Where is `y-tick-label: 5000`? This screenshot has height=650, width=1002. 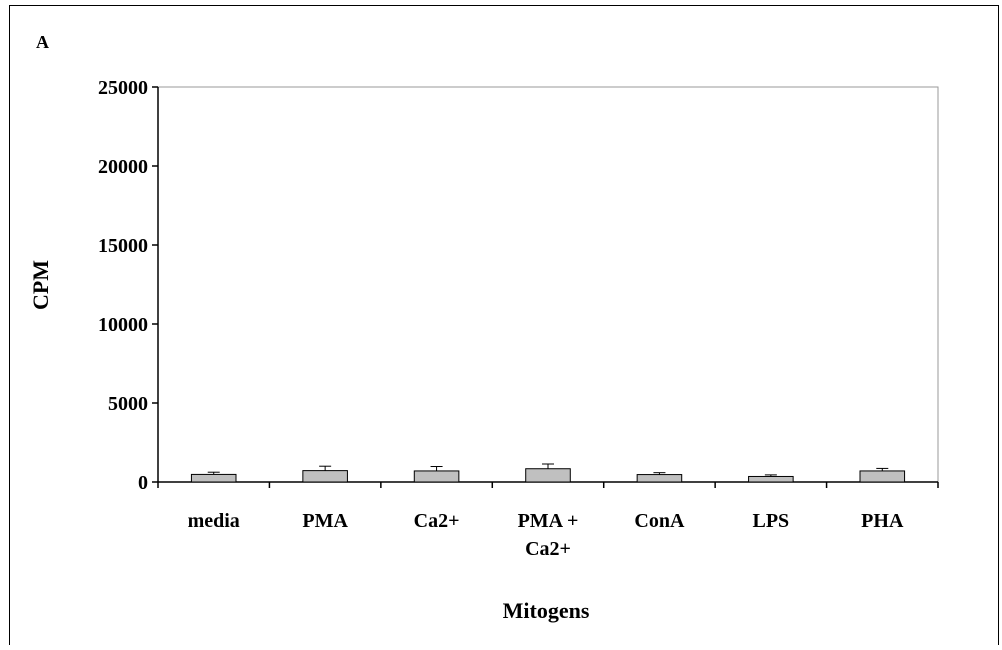
y-tick-label: 5000 is located at coordinates (128, 404).